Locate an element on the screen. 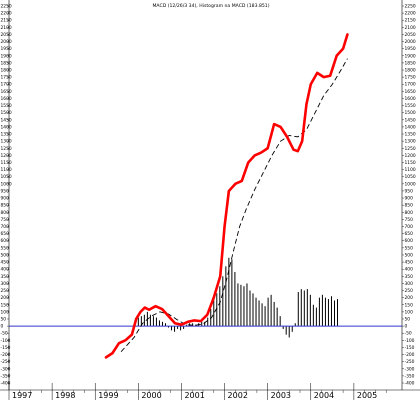 This screenshot has width=420, height=400. y-tick-label: 1550 is located at coordinates (410, 106).